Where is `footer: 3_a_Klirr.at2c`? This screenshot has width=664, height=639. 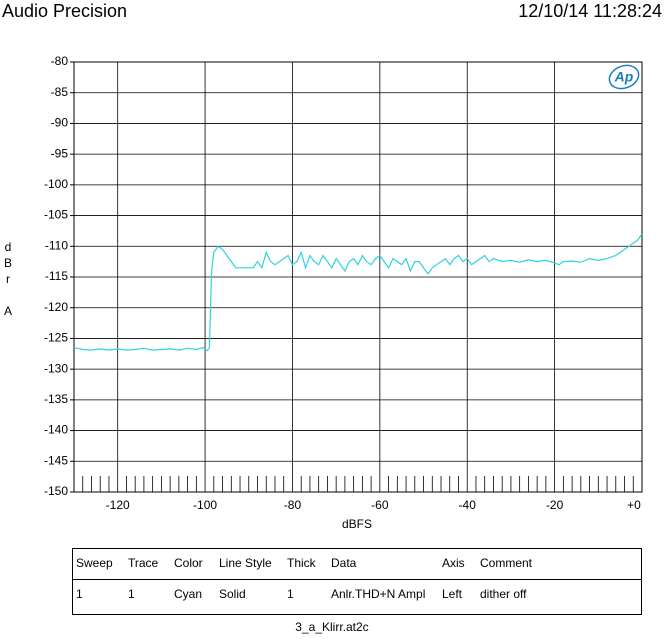
footer: 3_a_Klirr.at2c is located at coordinates (332, 627).